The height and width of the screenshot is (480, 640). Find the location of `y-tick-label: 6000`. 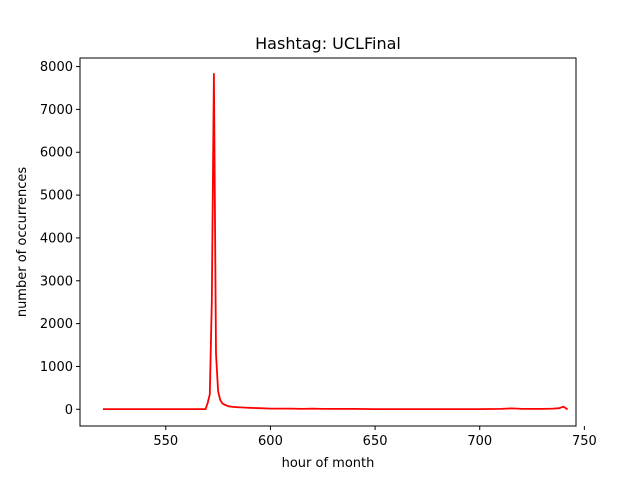

y-tick-label: 6000 is located at coordinates (56, 153).